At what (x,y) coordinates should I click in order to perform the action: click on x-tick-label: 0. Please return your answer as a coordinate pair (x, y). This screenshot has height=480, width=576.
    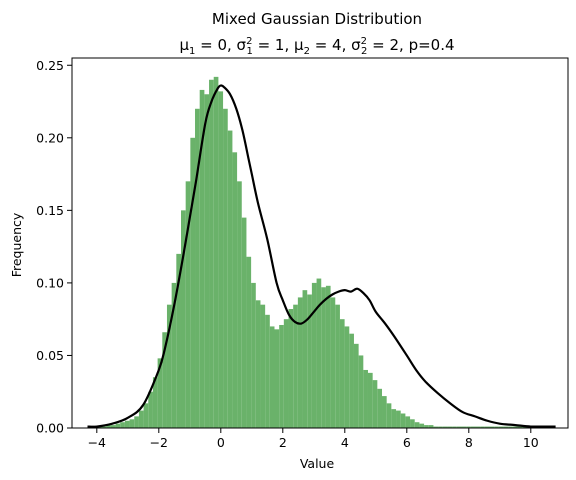
    Looking at the image, I should click on (221, 442).